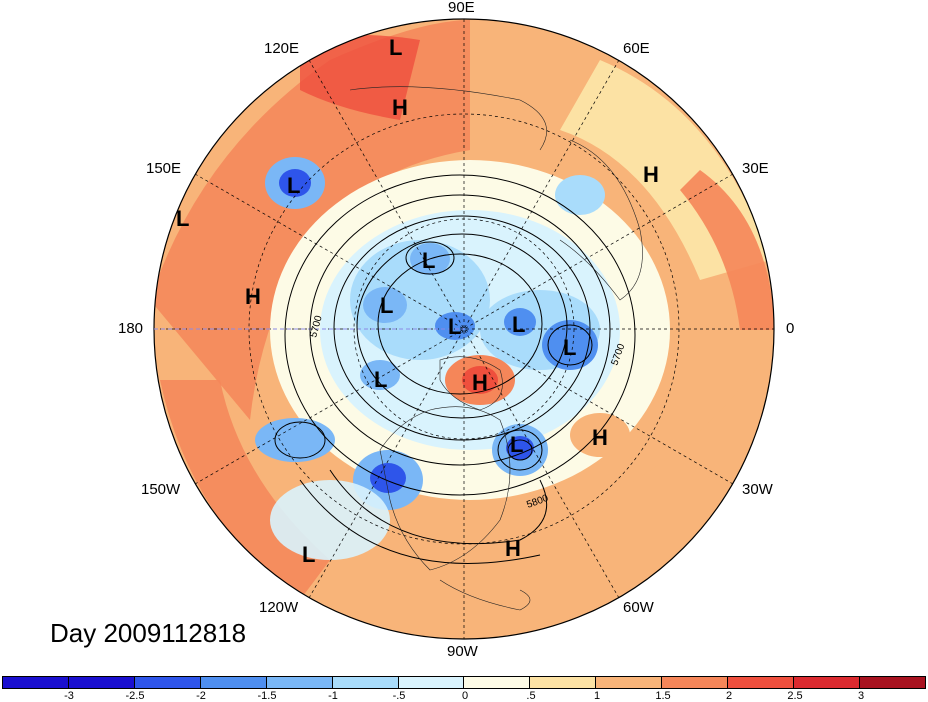 The height and width of the screenshot is (702, 928). I want to click on colorbar-tick: -.5, so click(399, 696).